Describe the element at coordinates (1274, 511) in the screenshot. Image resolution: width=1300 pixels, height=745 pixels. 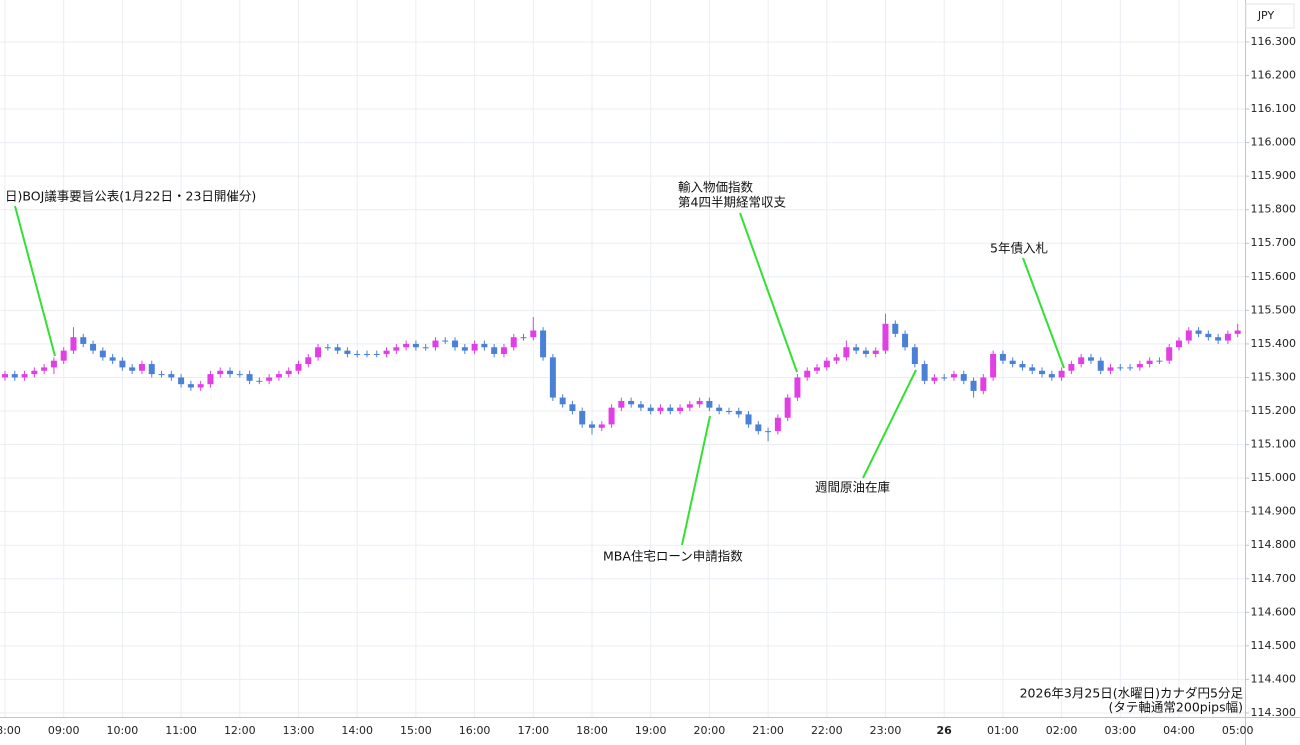
I see `y-tick-label: 114.900` at that location.